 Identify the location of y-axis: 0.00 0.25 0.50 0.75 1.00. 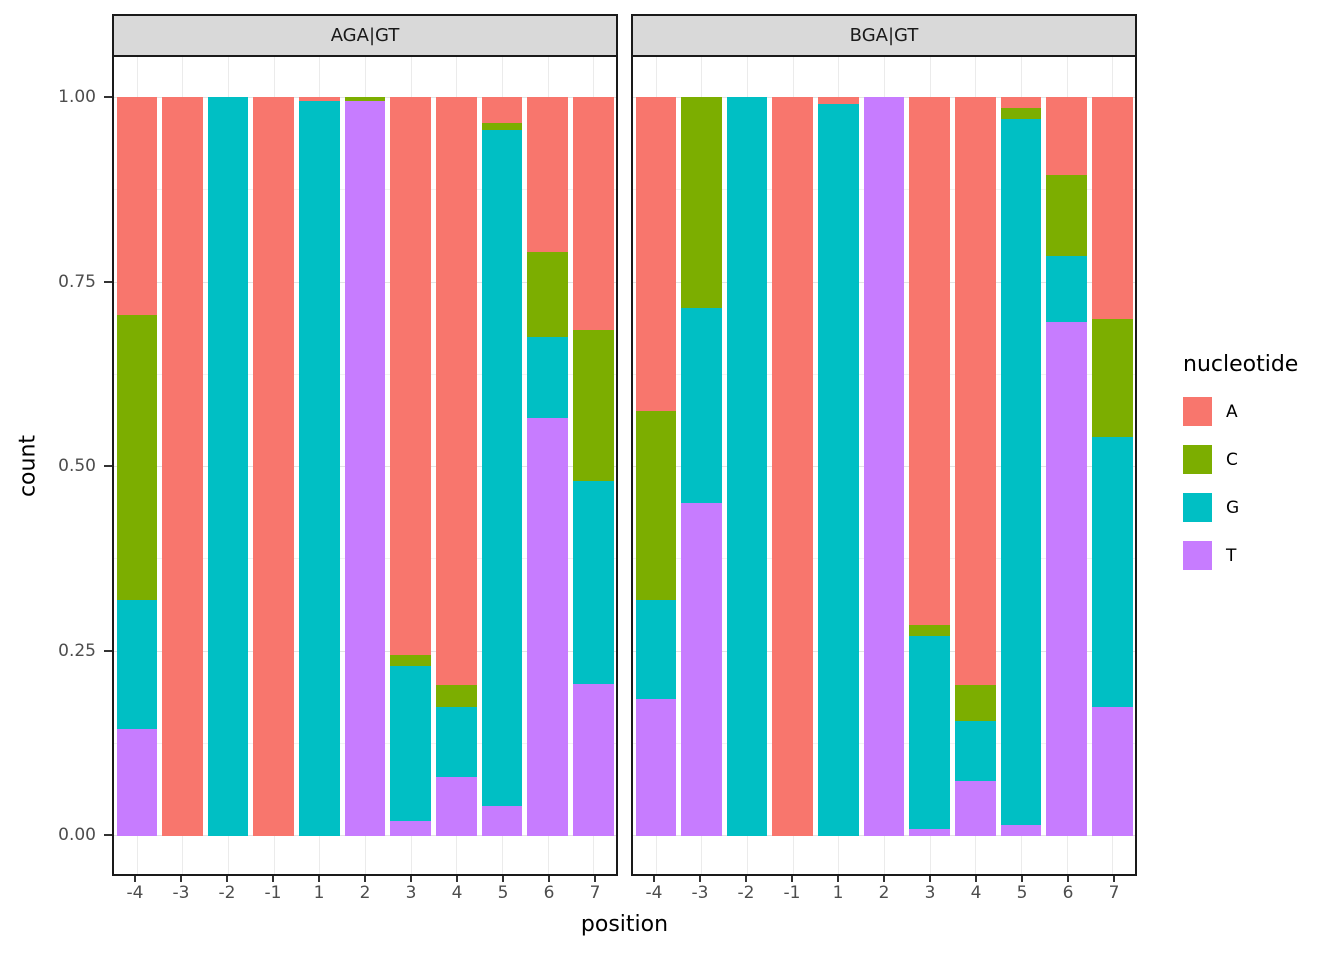
(71, 480).